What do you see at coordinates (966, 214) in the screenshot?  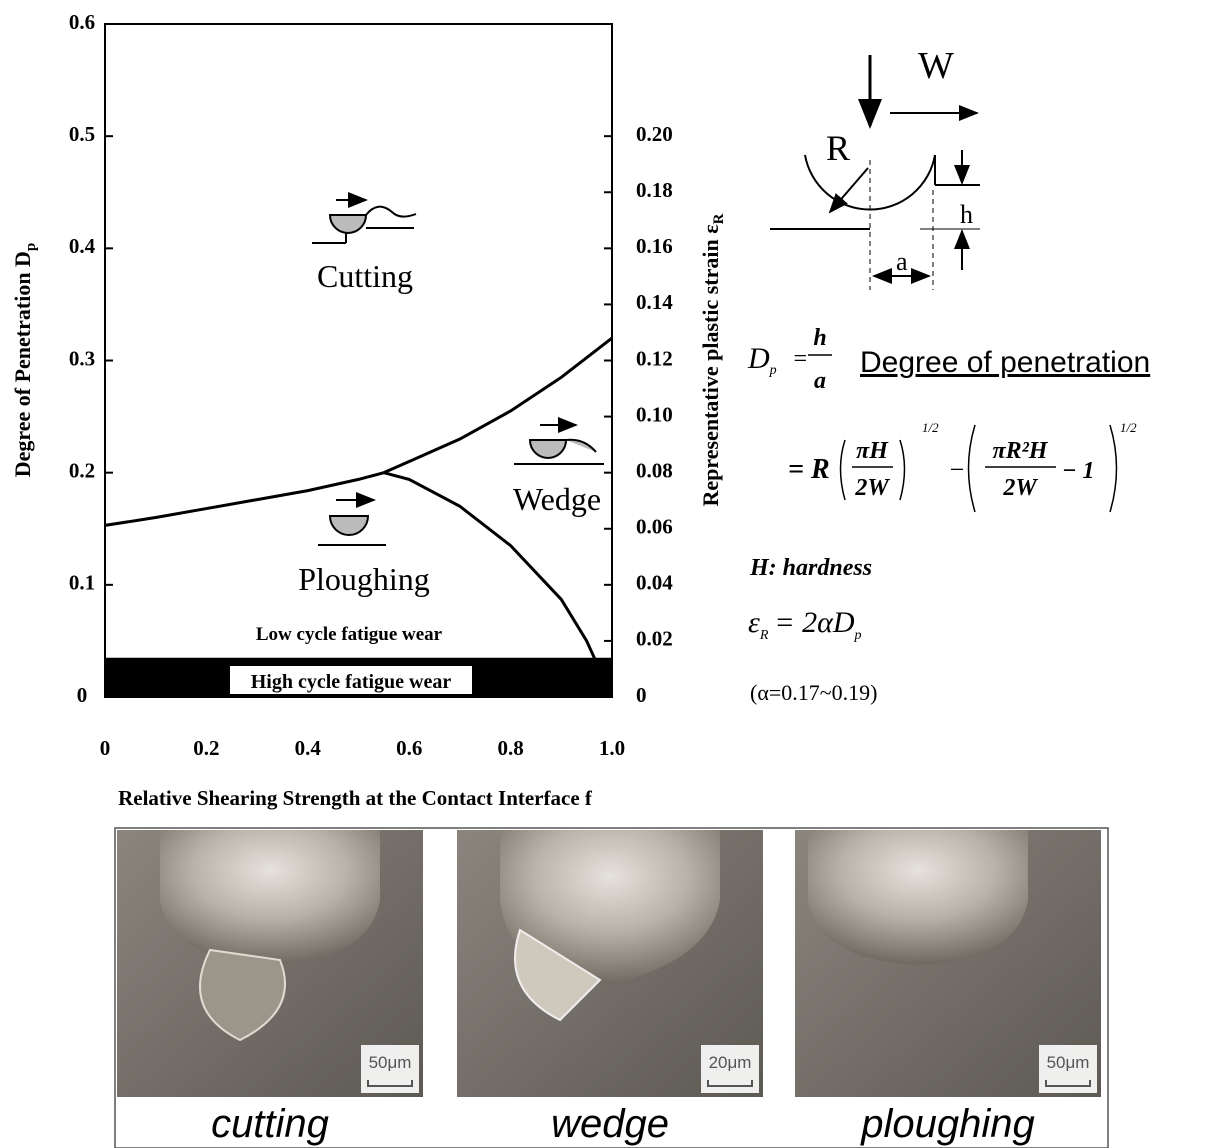 I see `diagram-label: h` at bounding box center [966, 214].